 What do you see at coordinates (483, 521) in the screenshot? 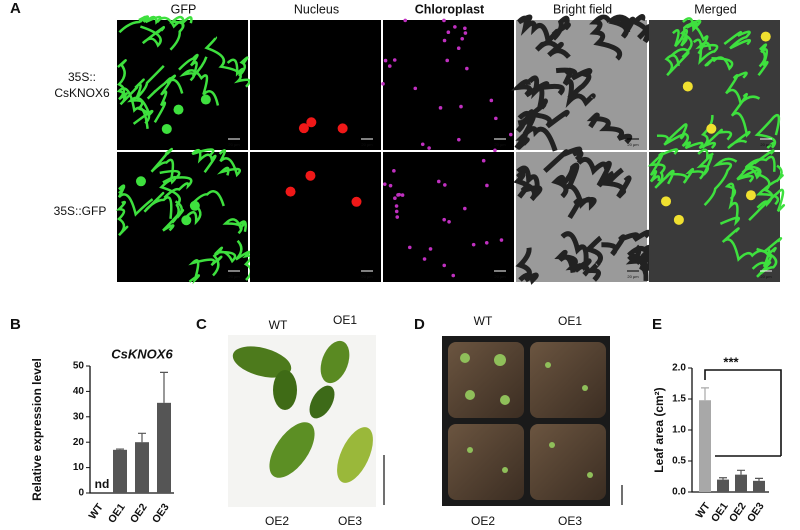
I see `photo-label: OE2` at bounding box center [483, 521].